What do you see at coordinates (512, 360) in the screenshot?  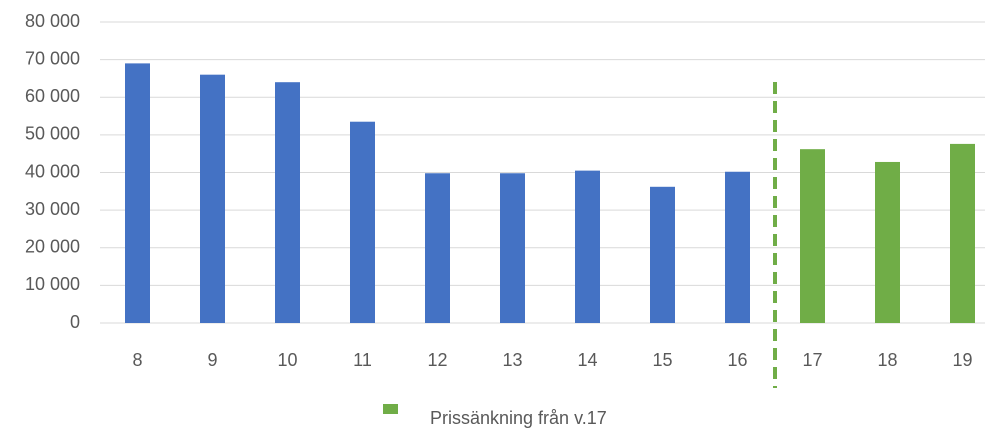 I see `x-tick-label: 13` at bounding box center [512, 360].